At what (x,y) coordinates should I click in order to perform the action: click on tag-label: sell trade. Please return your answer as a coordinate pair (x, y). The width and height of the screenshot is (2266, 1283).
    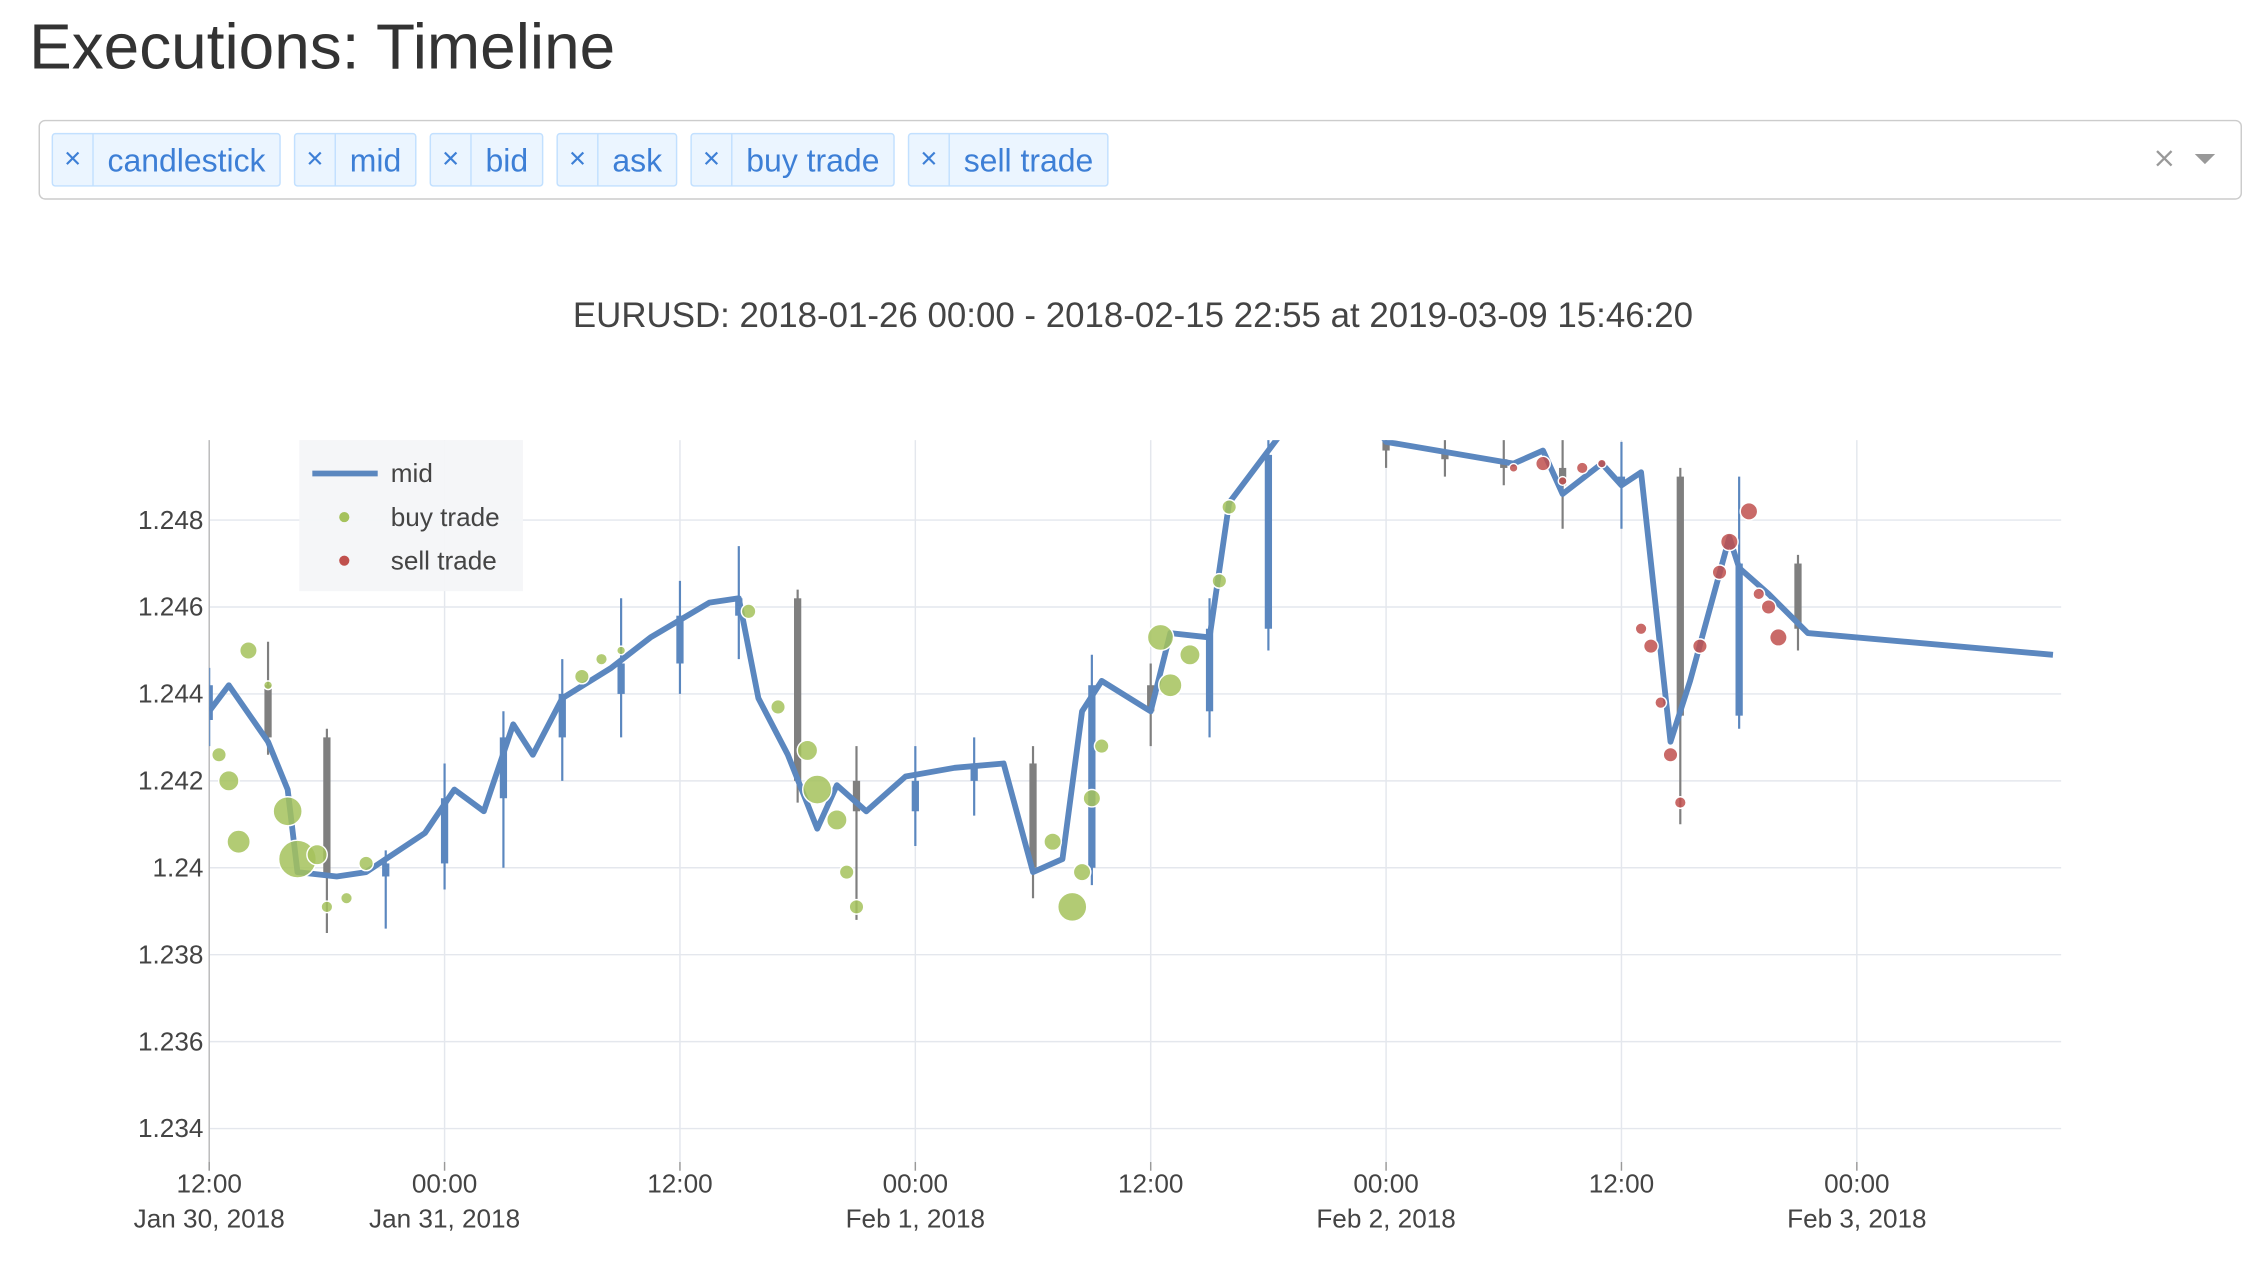
    Looking at the image, I should click on (1029, 160).